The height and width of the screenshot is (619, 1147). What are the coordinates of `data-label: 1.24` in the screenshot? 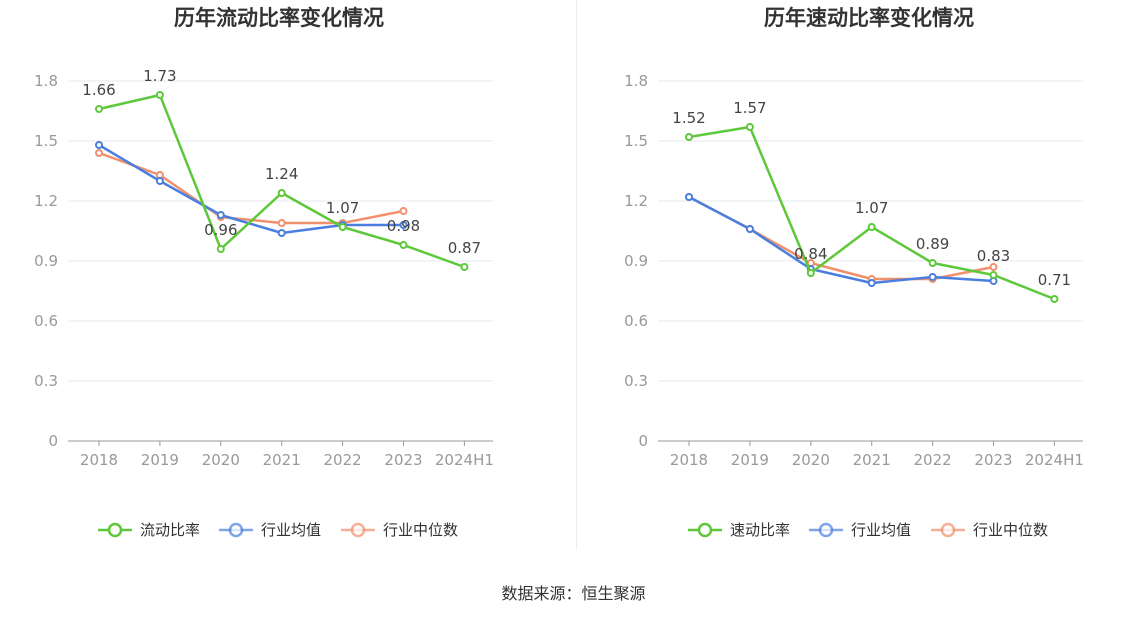 It's located at (281, 174).